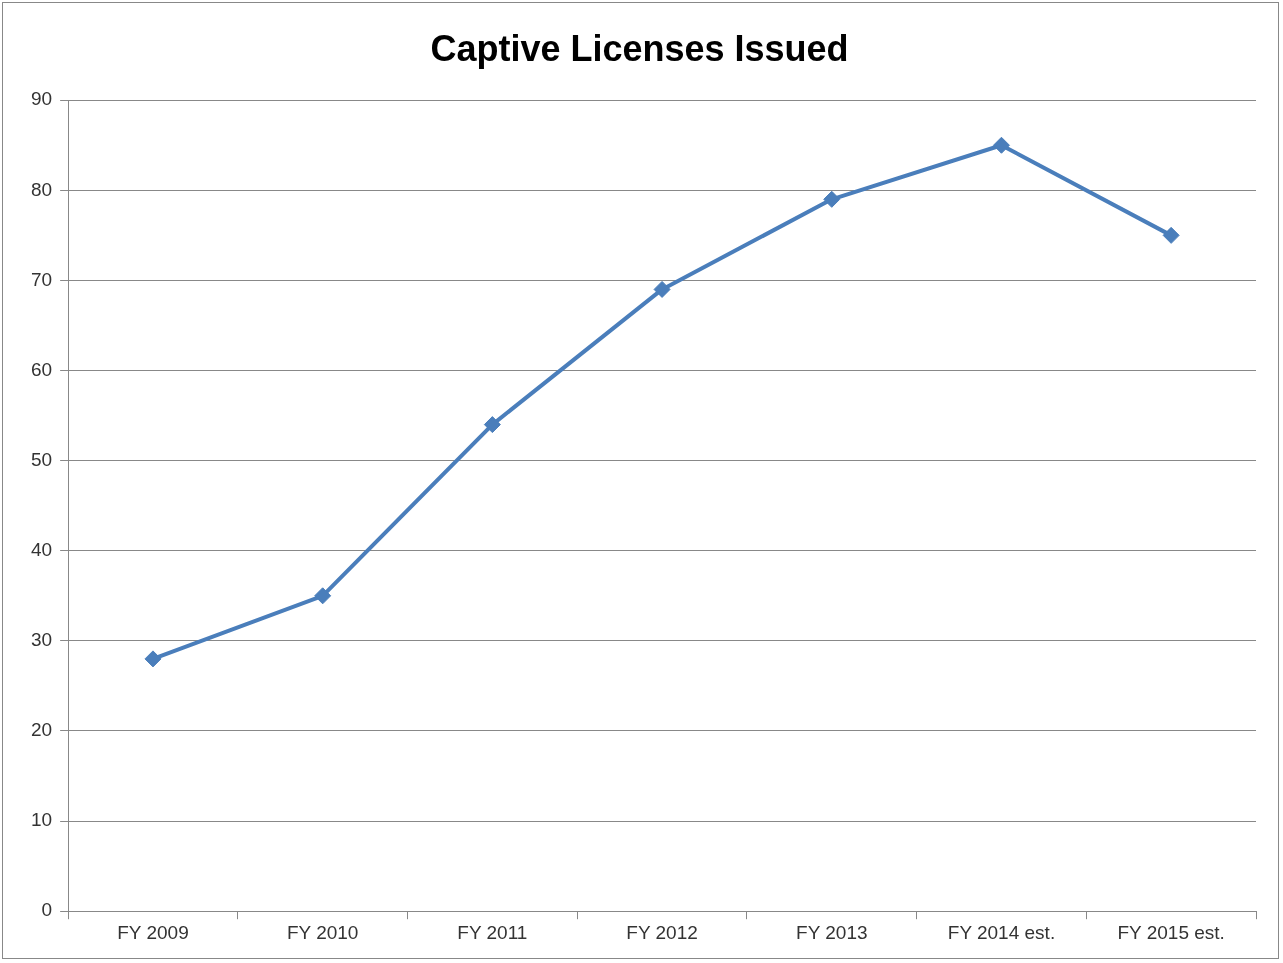  Describe the element at coordinates (322, 932) in the screenshot. I see `x-tick-label: FY 2010` at that location.